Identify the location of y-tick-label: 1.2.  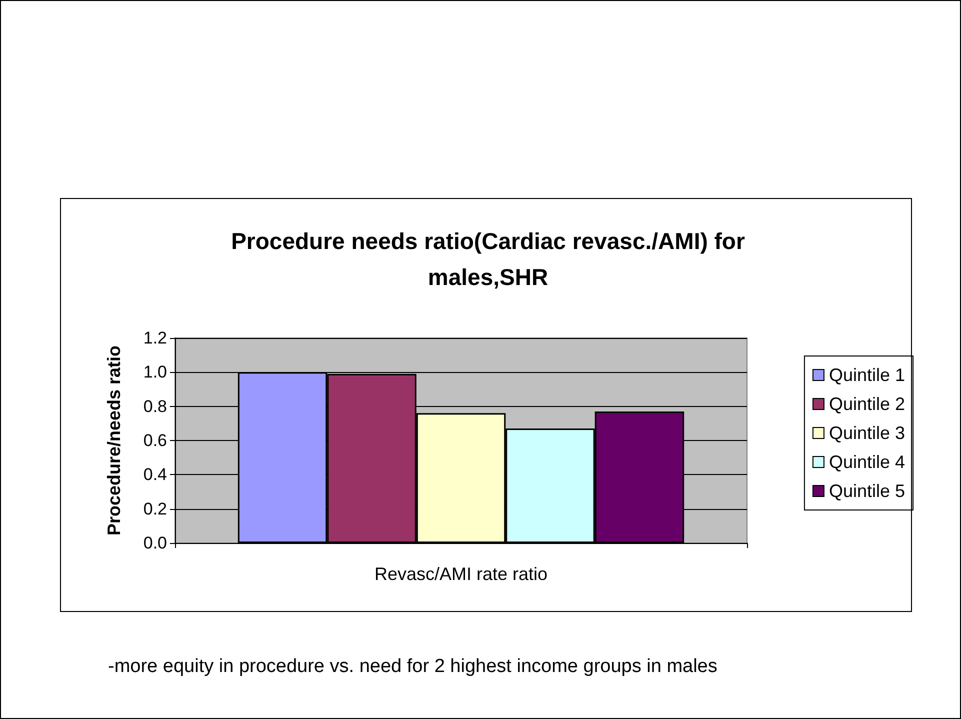
(155, 338).